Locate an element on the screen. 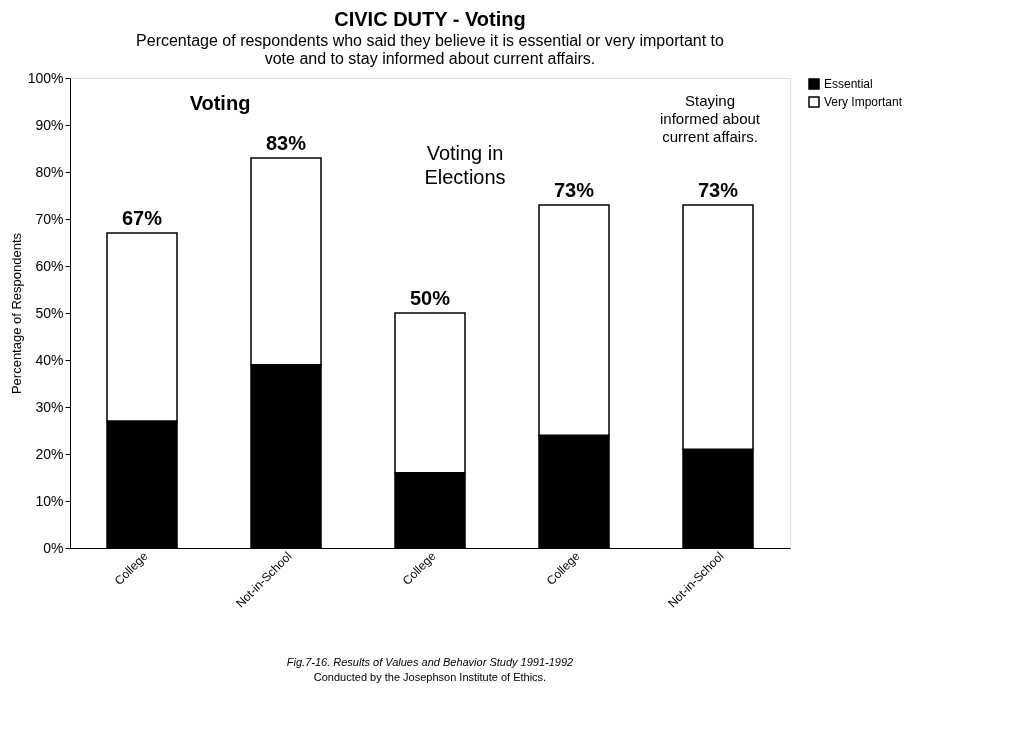  legend-label: Very Important is located at coordinates (863, 102).